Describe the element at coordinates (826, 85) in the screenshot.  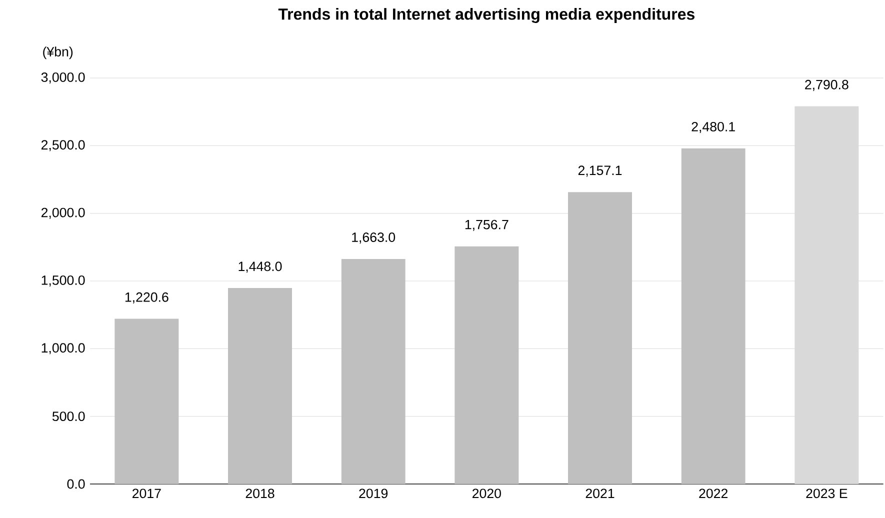
I see `data-label: 2,790.8` at that location.